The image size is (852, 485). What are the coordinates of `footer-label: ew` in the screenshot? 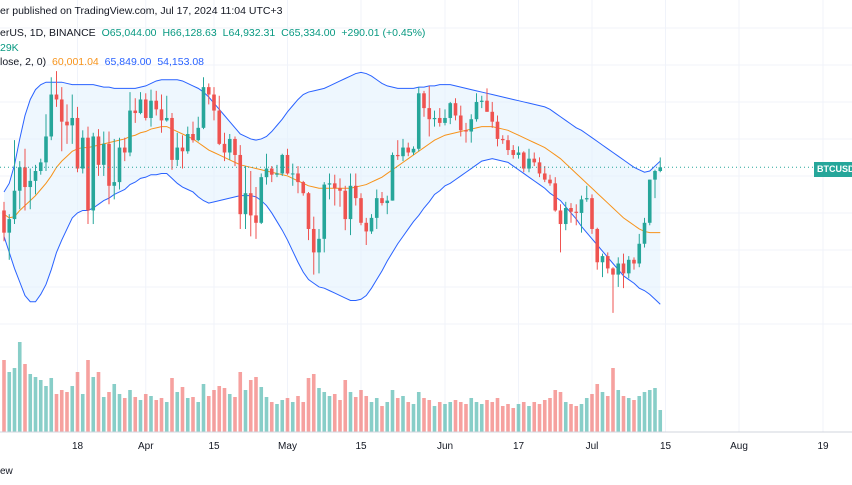 It's located at (6, 471).